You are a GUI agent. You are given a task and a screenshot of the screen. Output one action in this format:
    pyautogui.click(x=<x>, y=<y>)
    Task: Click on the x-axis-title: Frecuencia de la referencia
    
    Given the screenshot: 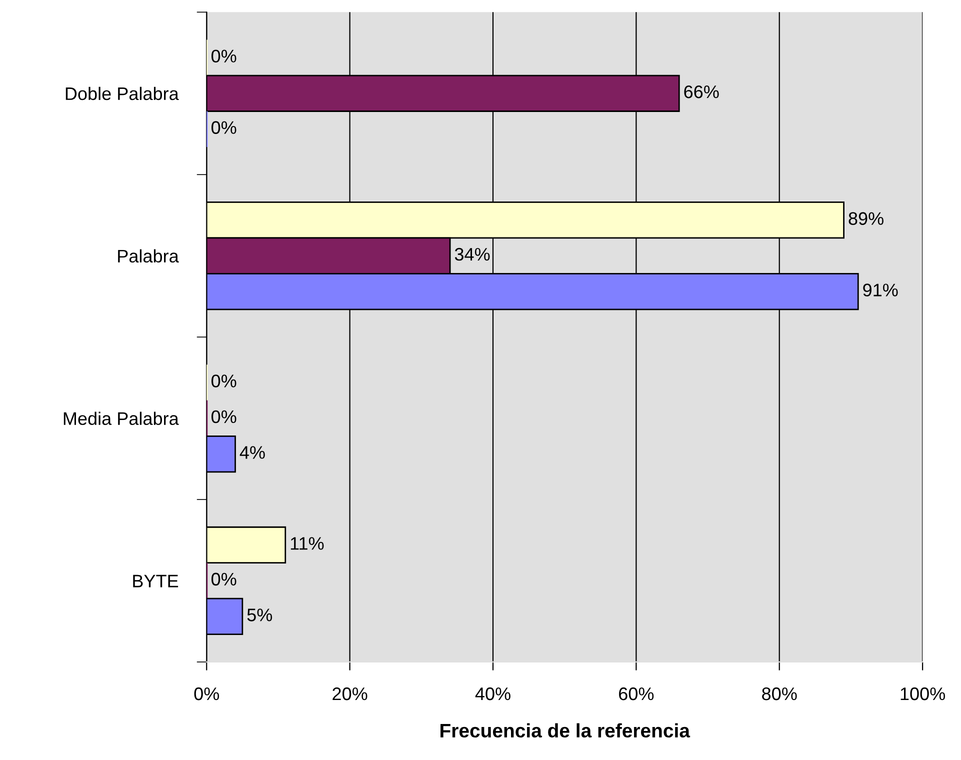 What is the action you would take?
    pyautogui.click(x=565, y=730)
    